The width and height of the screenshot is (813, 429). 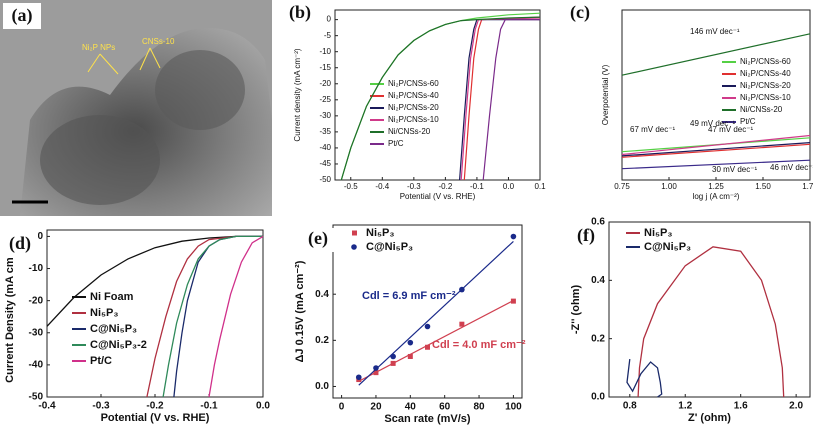 I want to click on x-tick-label: 1.00, so click(x=669, y=186).